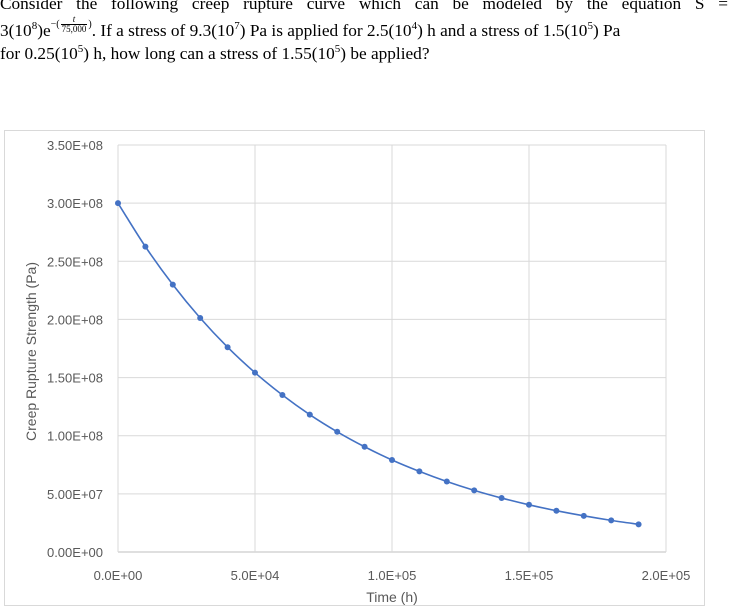 Image resolution: width=731 pixels, height=608 pixels. What do you see at coordinates (75, 319) in the screenshot?
I see `y-tick-label: 2.00E+08` at bounding box center [75, 319].